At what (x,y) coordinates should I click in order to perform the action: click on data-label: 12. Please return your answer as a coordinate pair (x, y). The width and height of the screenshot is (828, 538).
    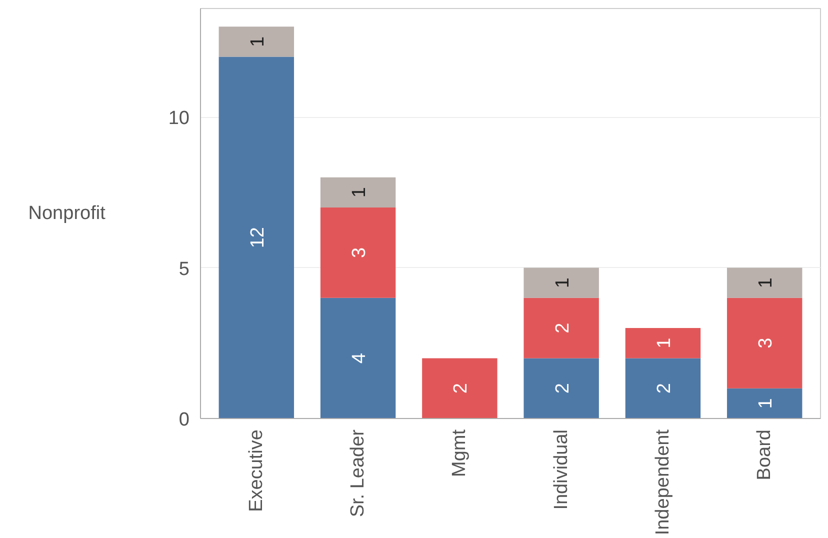
    Looking at the image, I should click on (257, 237).